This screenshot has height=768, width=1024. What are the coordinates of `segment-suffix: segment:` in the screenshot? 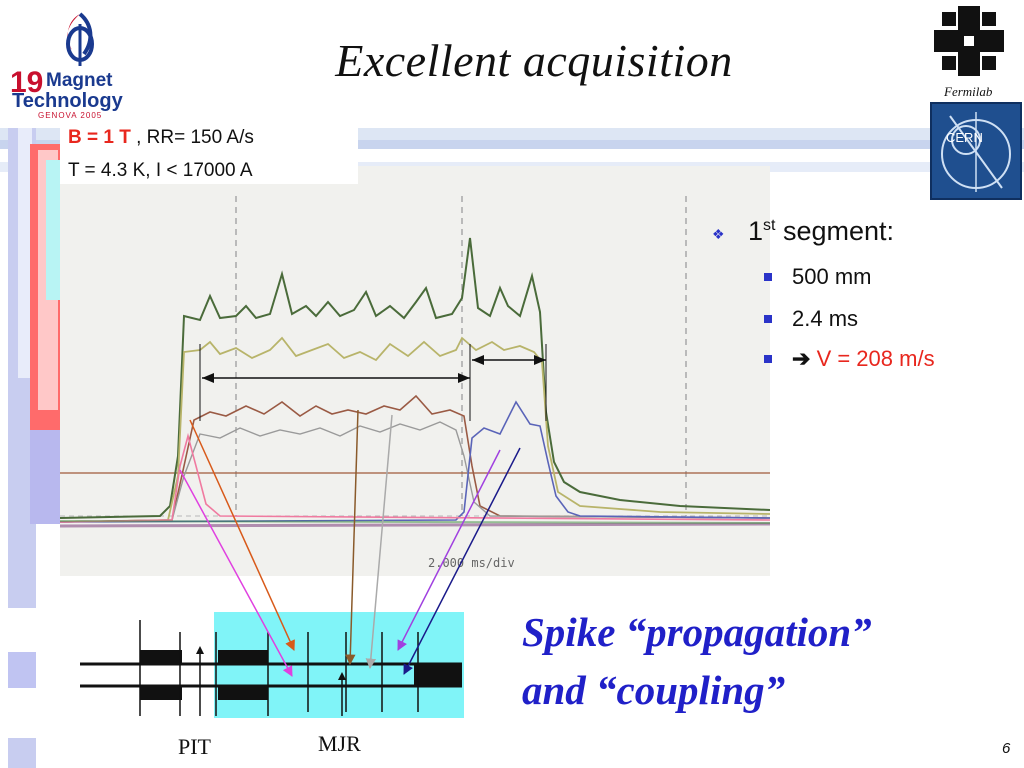 It's located at (835, 231).